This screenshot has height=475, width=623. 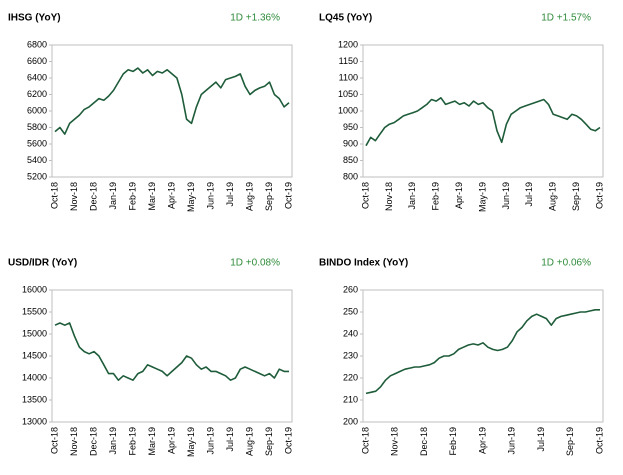 I want to click on y-tick-label: 200, so click(x=350, y=421).